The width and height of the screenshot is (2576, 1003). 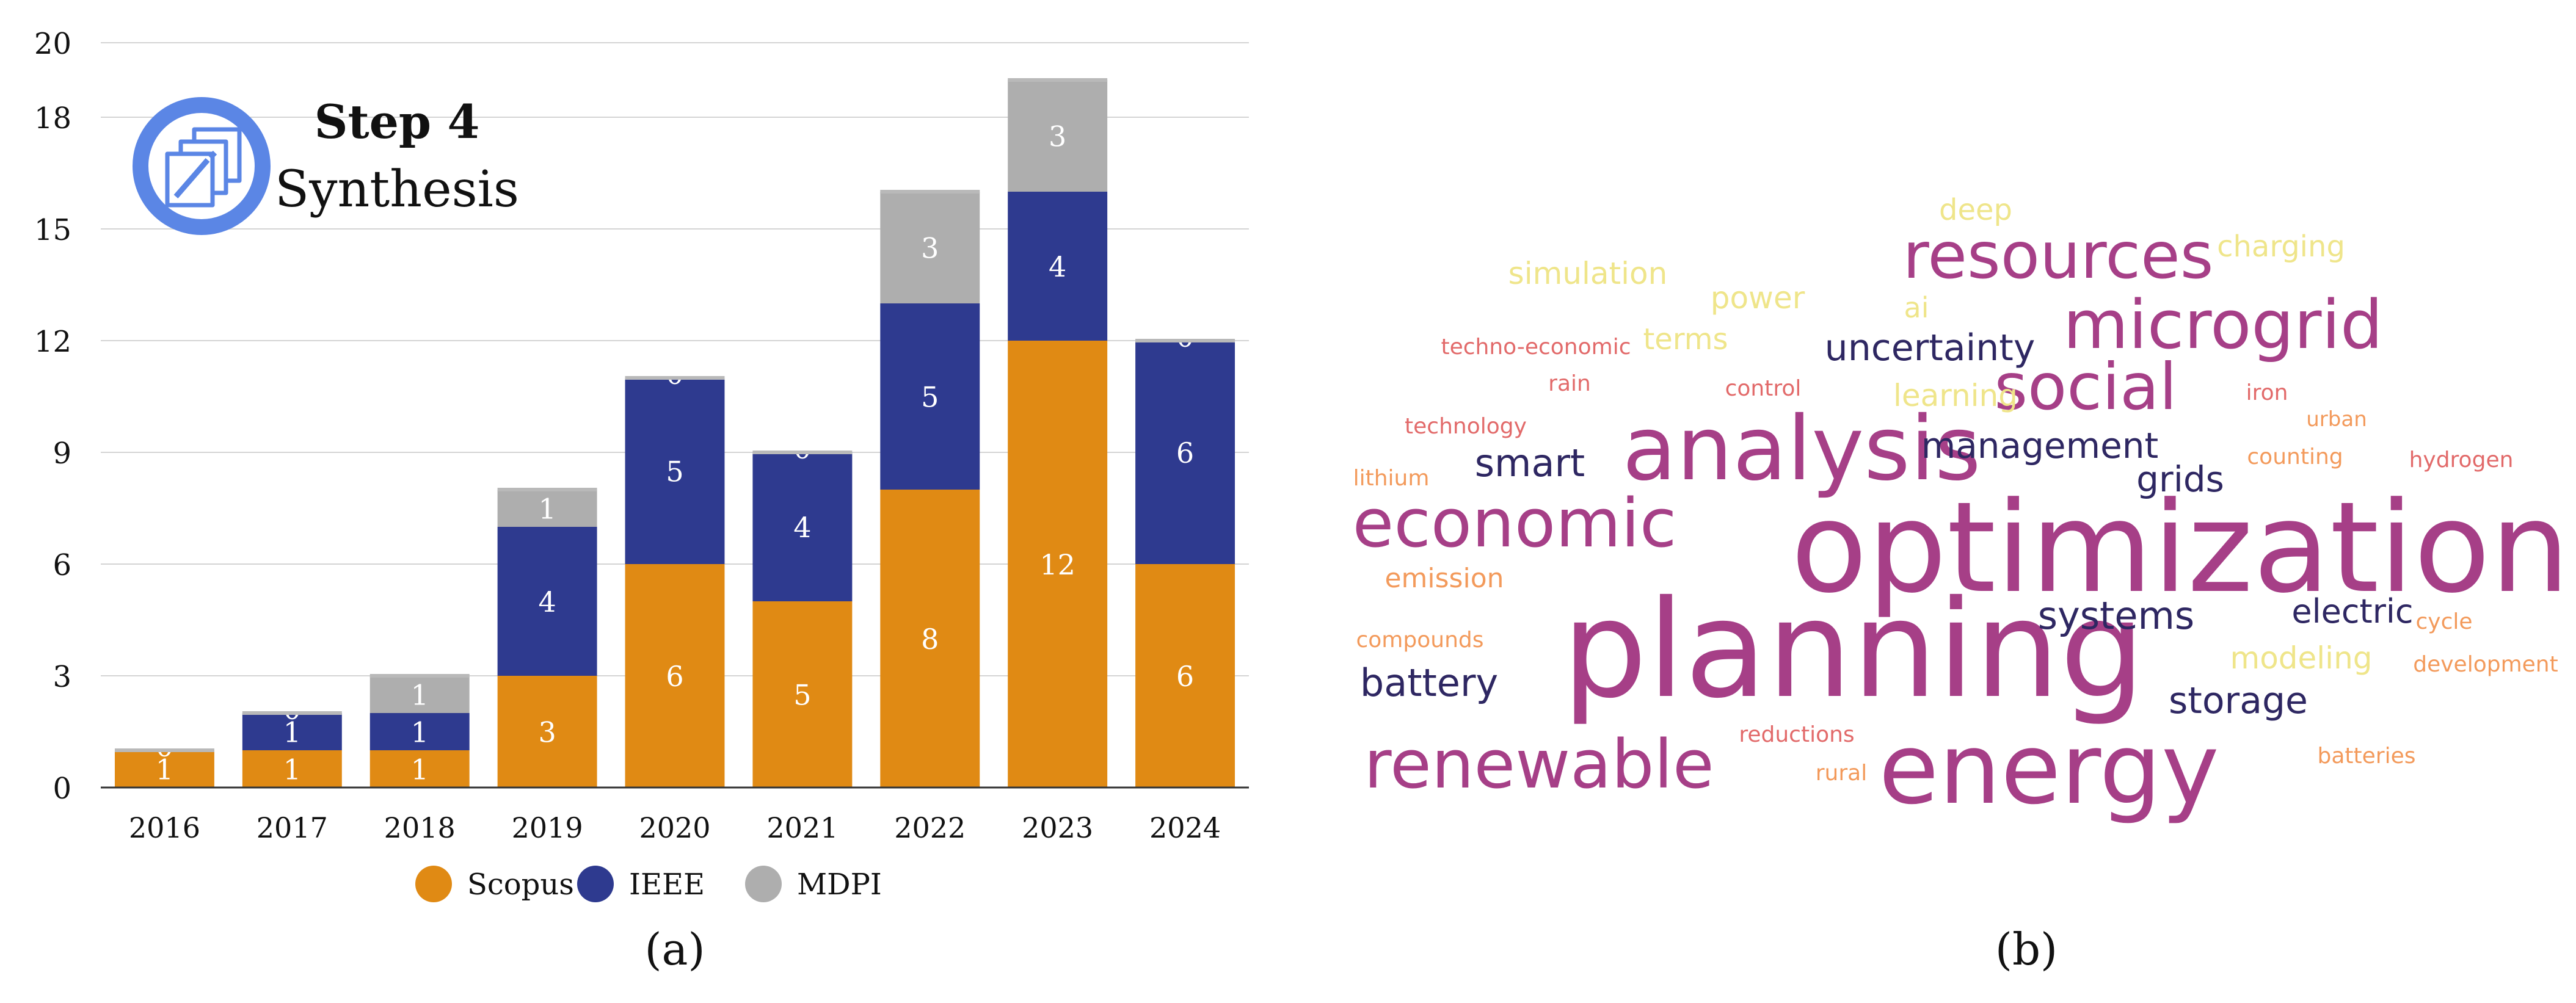 I want to click on word-cycle: cycle, so click(x=2443, y=621).